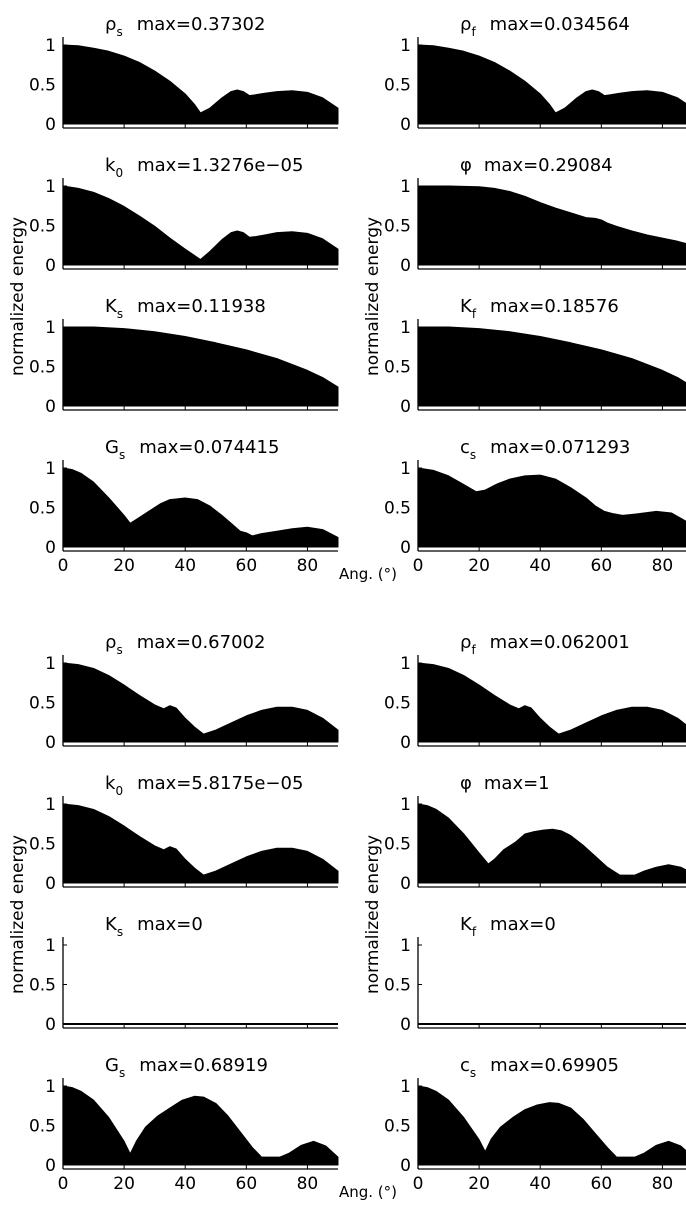  I want to click on panel-title-max: max=0.29084, so click(548, 165).